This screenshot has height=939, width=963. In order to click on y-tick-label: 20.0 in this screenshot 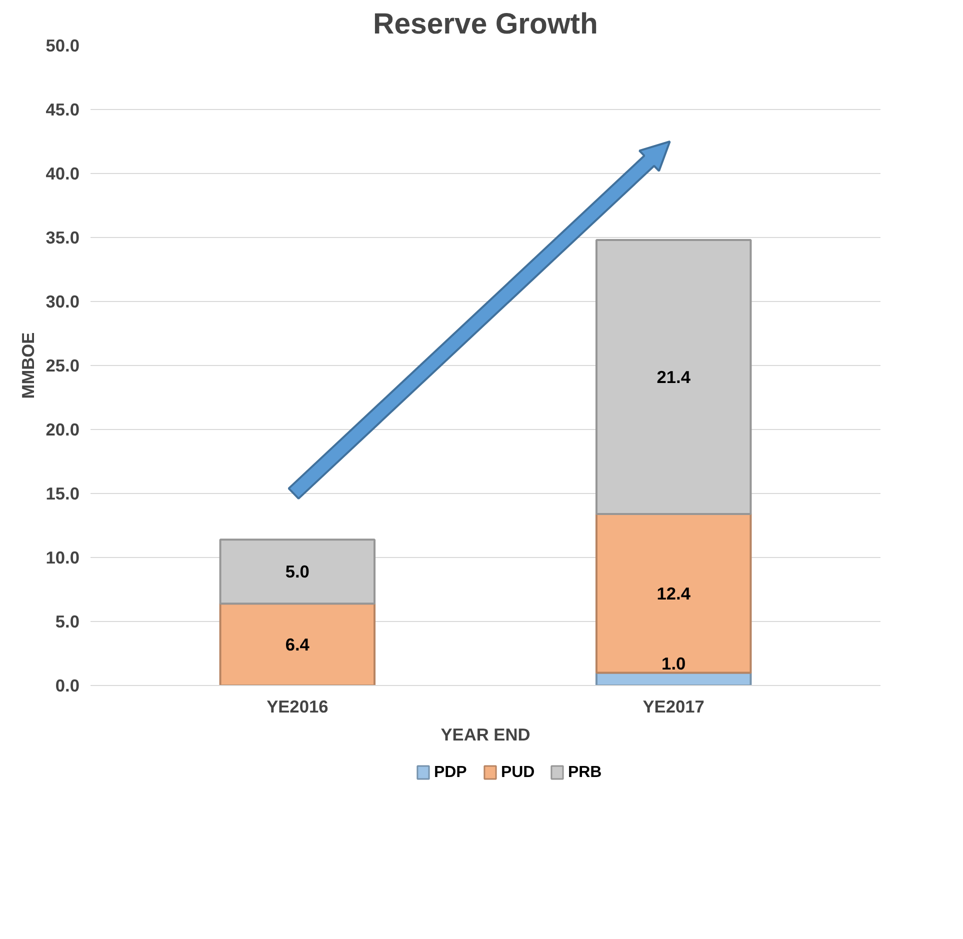, I will do `click(63, 430)`.